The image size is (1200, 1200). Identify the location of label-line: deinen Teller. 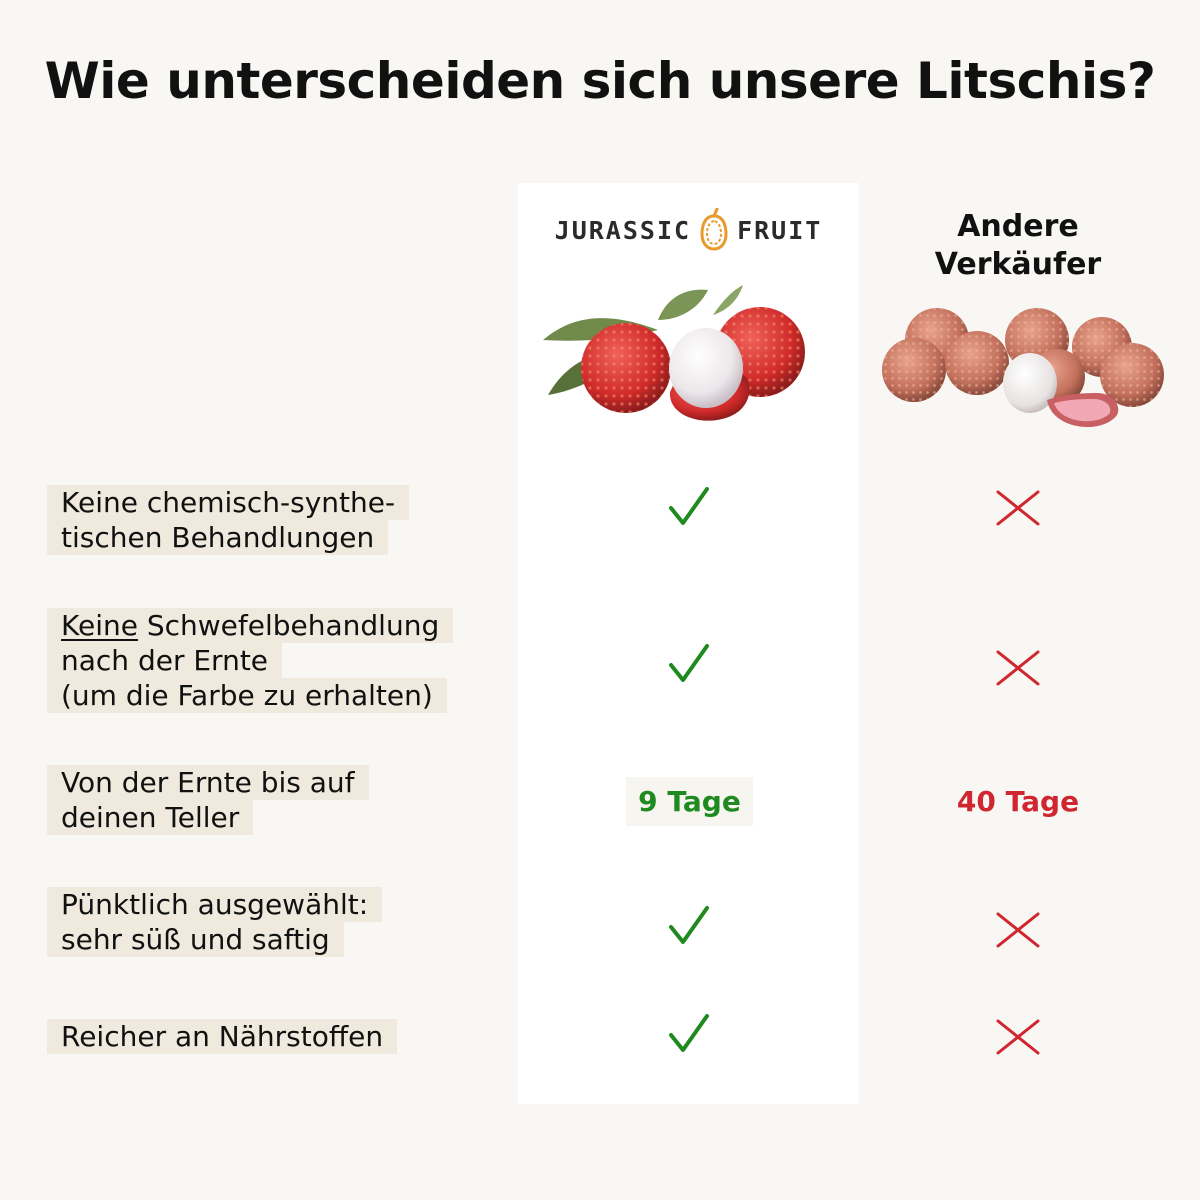
(150, 817).